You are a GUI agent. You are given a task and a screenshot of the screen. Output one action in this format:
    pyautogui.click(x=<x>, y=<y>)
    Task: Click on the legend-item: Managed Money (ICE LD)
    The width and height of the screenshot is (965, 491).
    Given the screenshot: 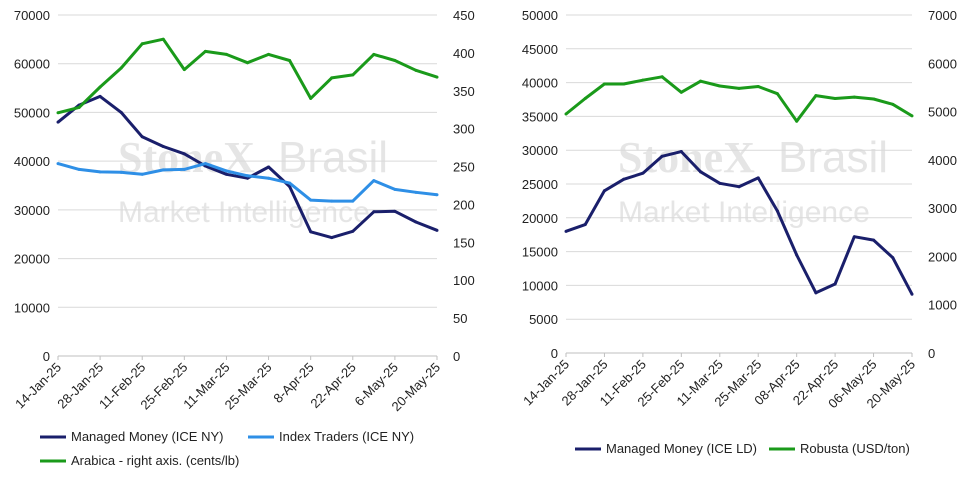 What is the action you would take?
    pyautogui.click(x=666, y=448)
    